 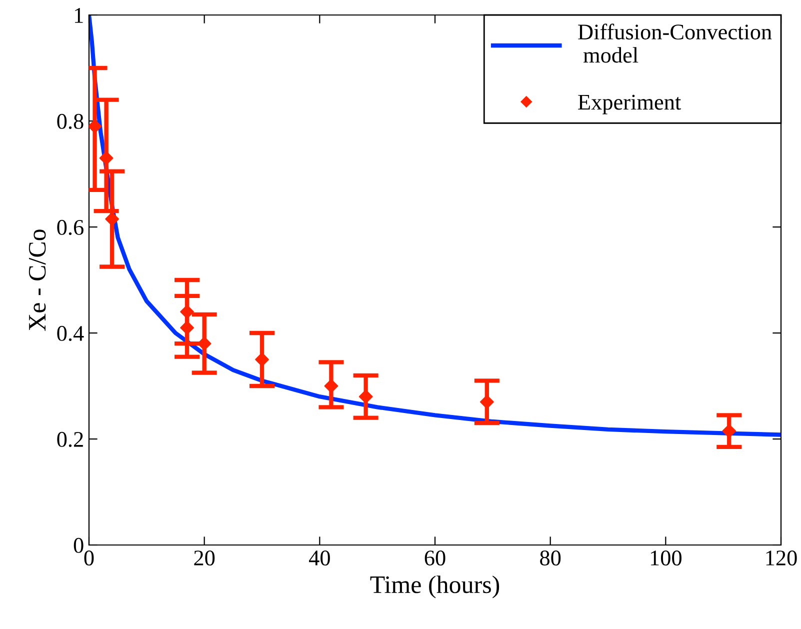 What do you see at coordinates (675, 43) in the screenshot?
I see `legend-label: Diffusion-Convection model` at bounding box center [675, 43].